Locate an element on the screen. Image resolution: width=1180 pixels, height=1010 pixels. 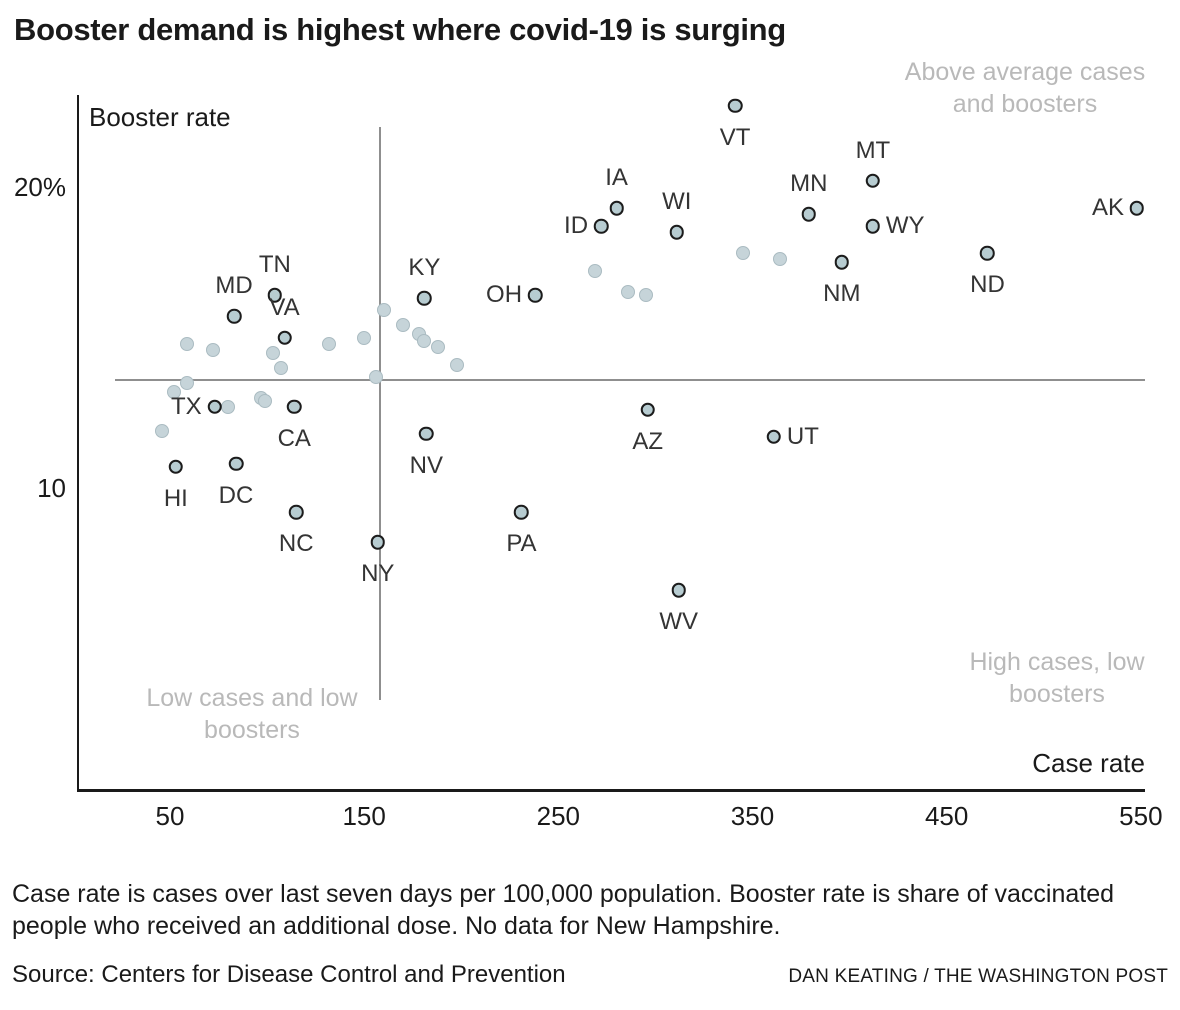
state-label-vt: VT is located at coordinates (735, 137).